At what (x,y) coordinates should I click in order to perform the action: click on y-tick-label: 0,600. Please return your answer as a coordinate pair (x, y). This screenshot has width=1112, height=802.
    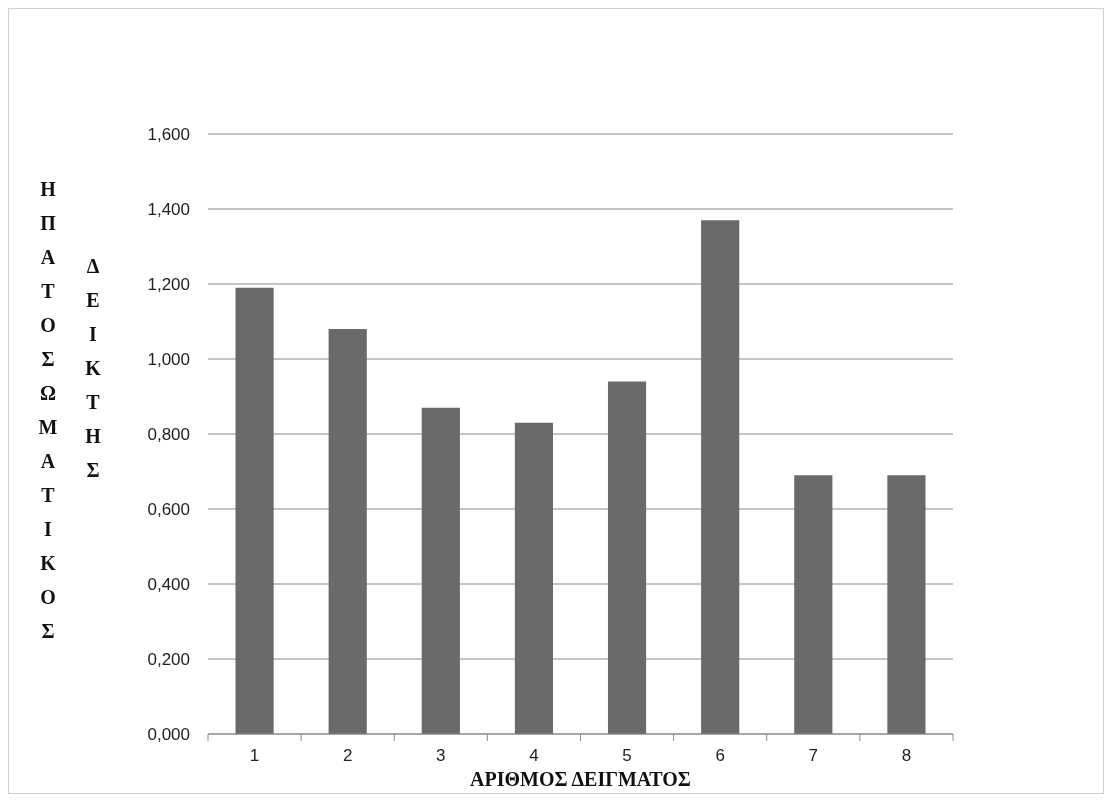
    Looking at the image, I should click on (168, 509).